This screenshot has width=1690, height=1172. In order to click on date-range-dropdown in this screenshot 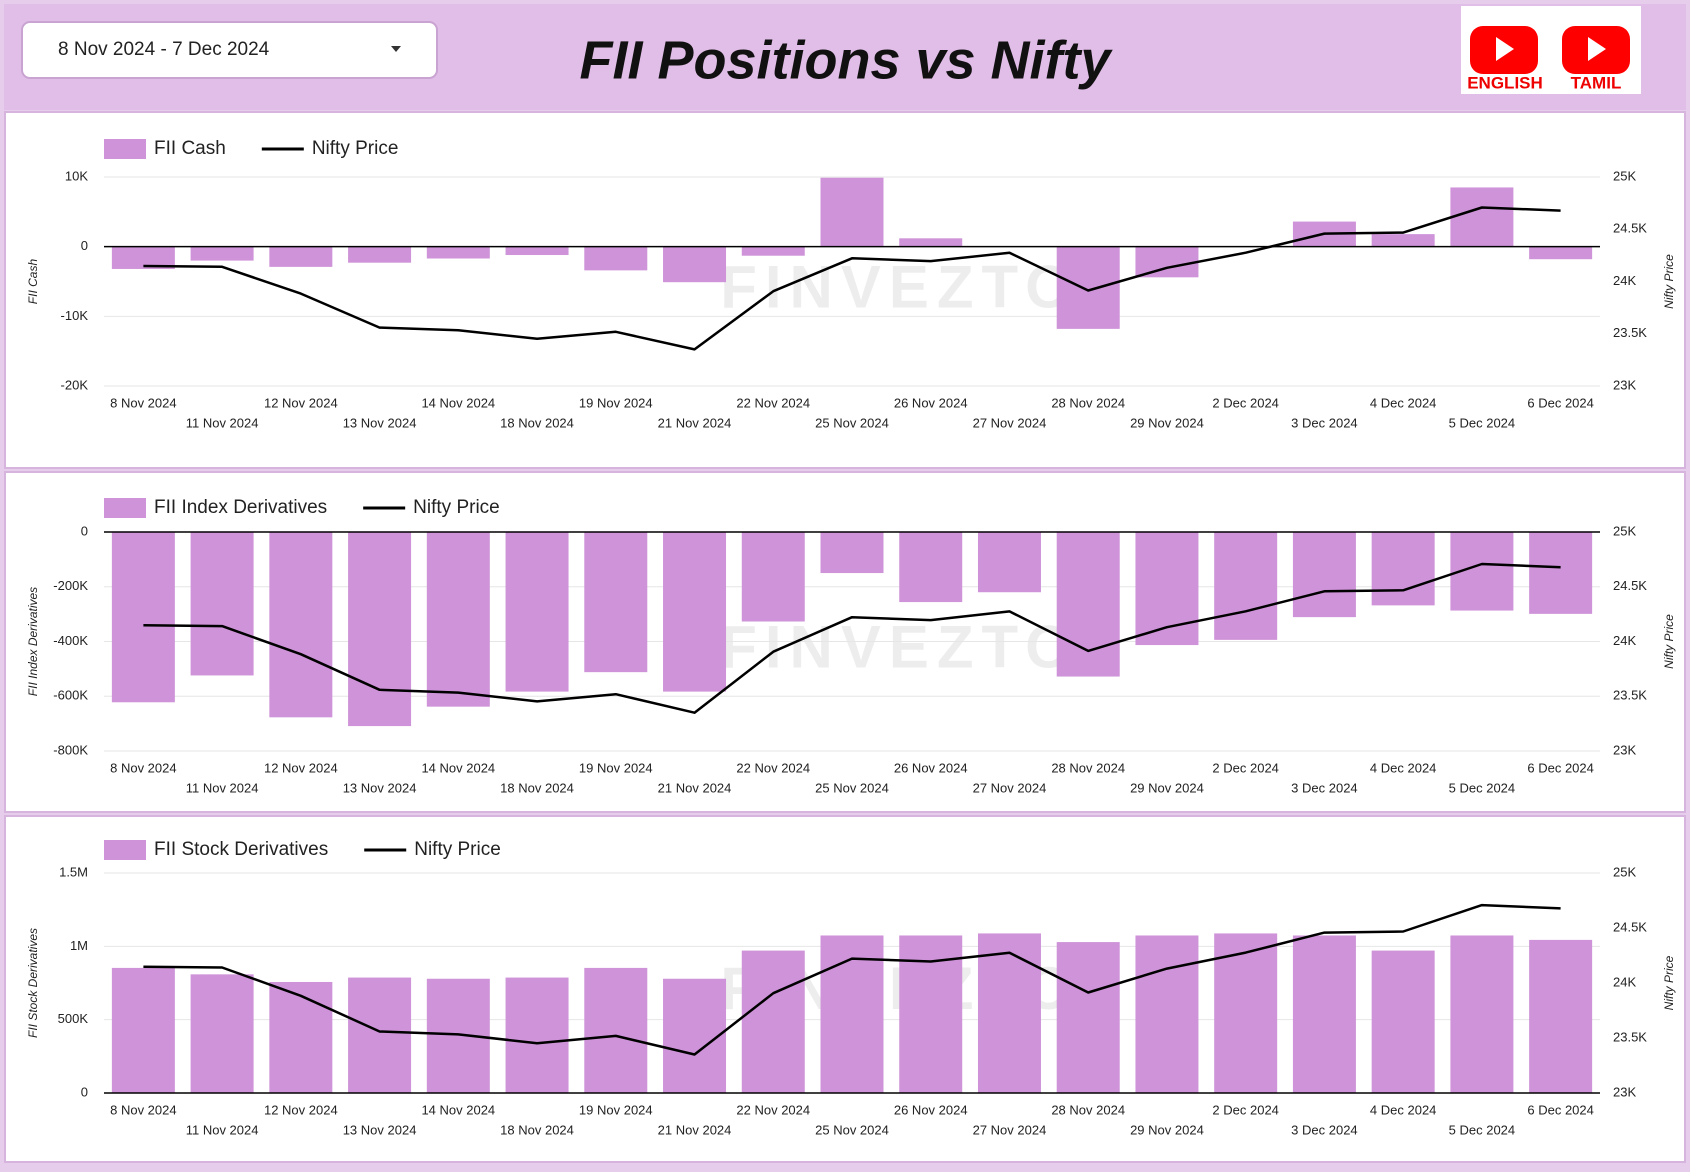, I will do `click(229, 50)`.